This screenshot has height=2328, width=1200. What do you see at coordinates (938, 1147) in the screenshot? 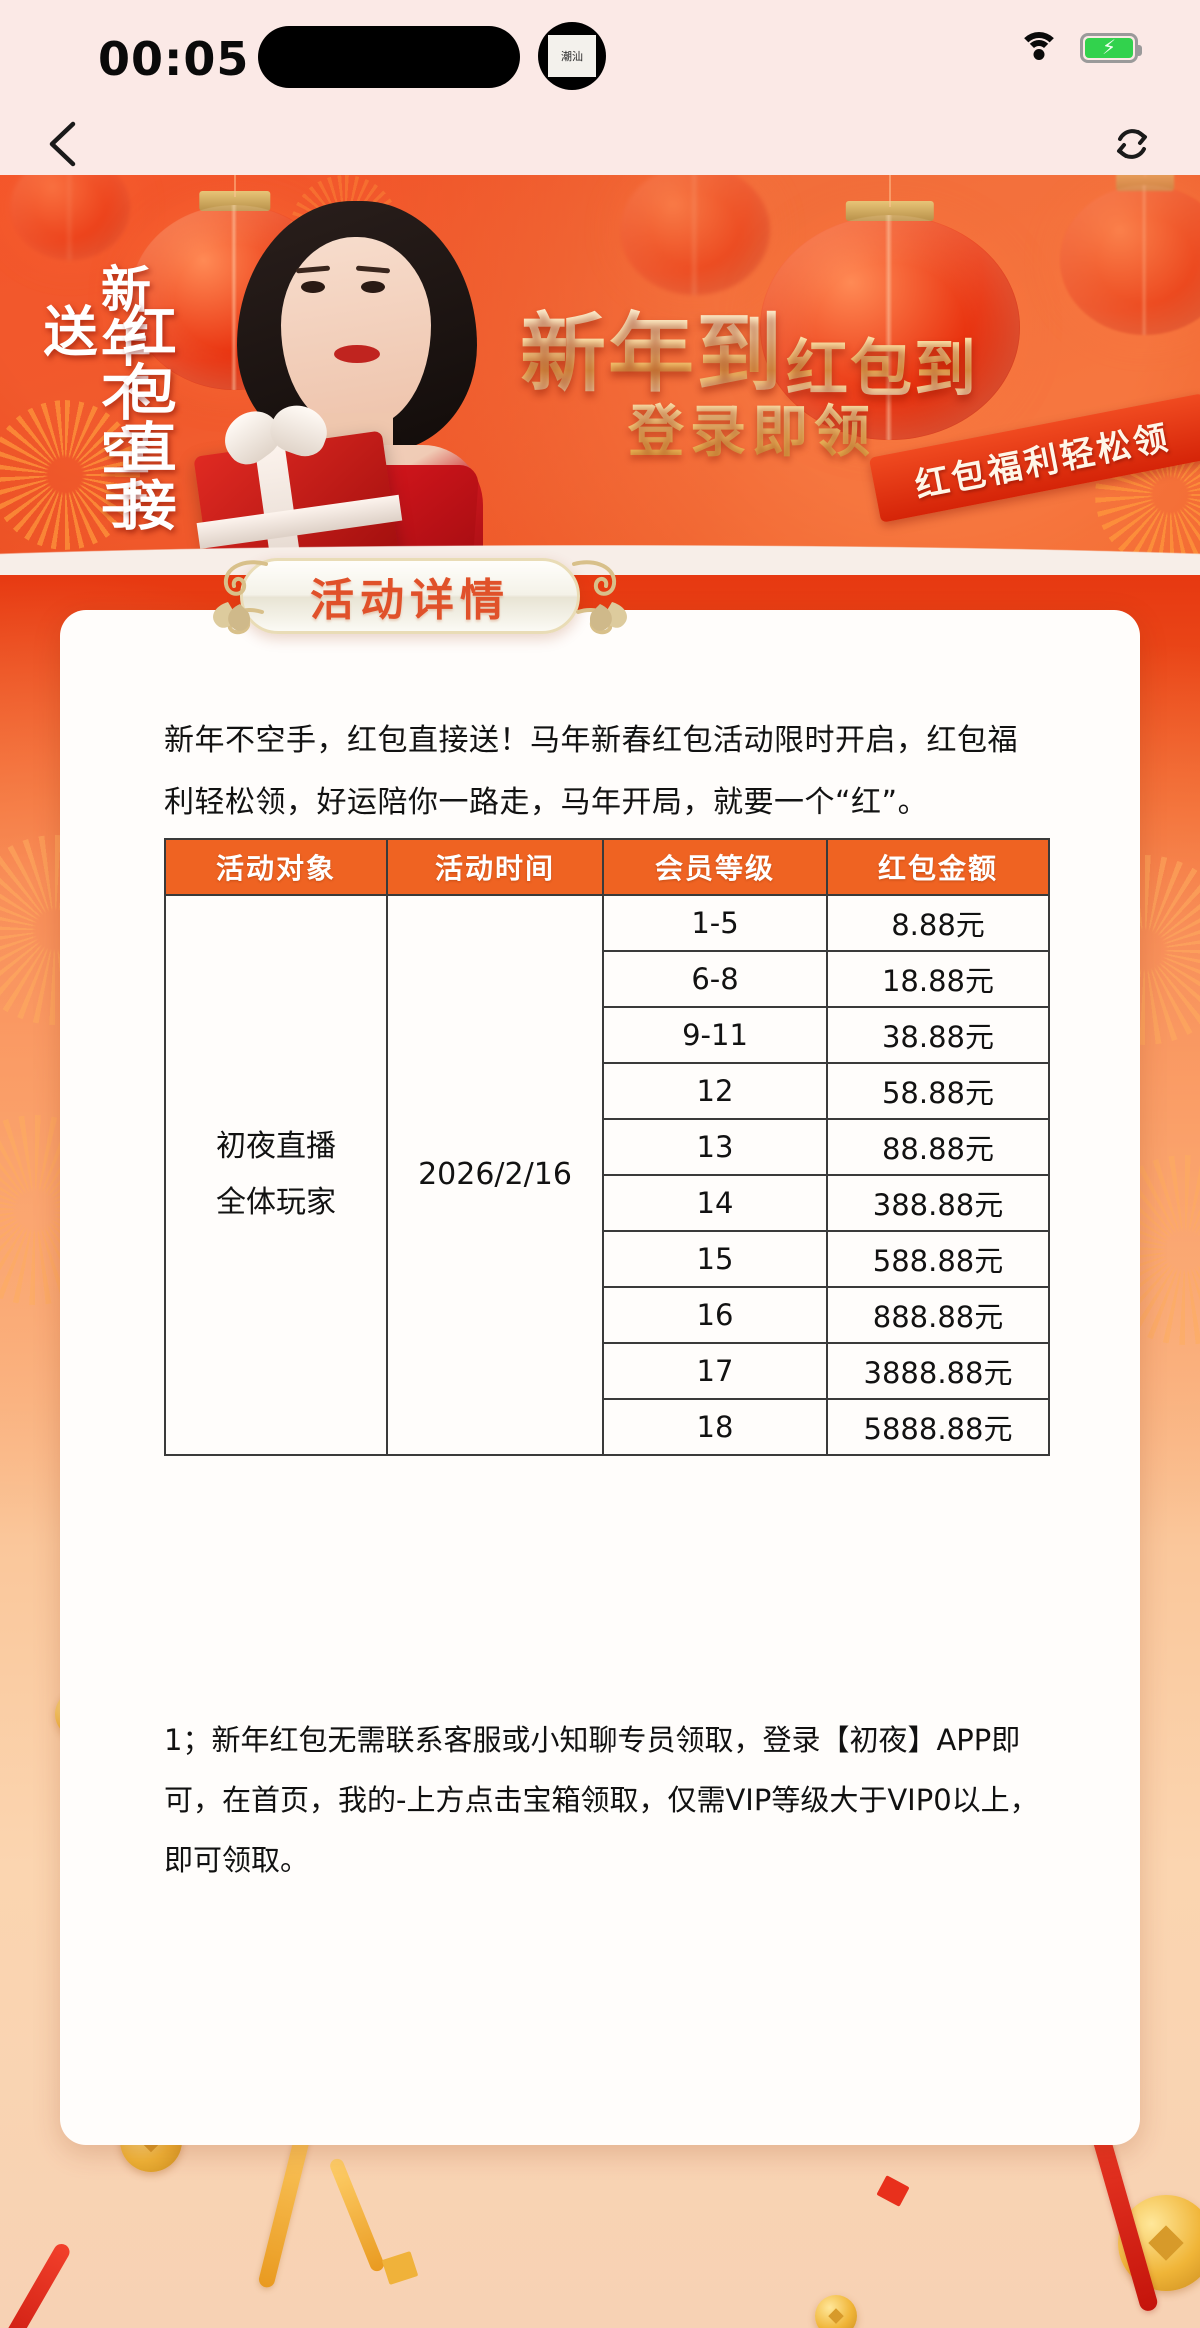
I see `table-cell-amount: 88.88元` at bounding box center [938, 1147].